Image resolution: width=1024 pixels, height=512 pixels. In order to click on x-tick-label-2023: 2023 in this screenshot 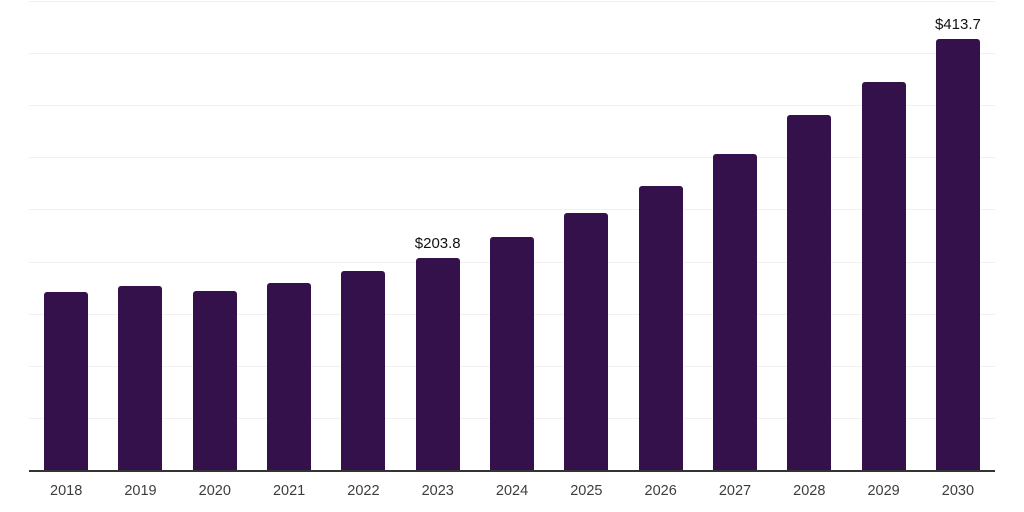, I will do `click(437, 491)`.